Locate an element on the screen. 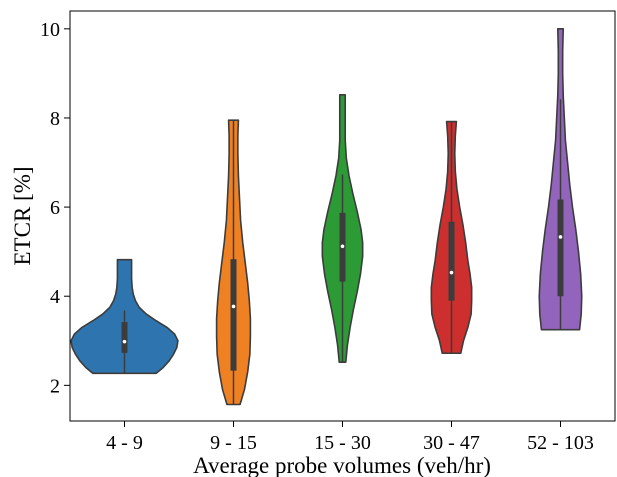 The height and width of the screenshot is (477, 617). y-tick-label: 8 is located at coordinates (55, 119).